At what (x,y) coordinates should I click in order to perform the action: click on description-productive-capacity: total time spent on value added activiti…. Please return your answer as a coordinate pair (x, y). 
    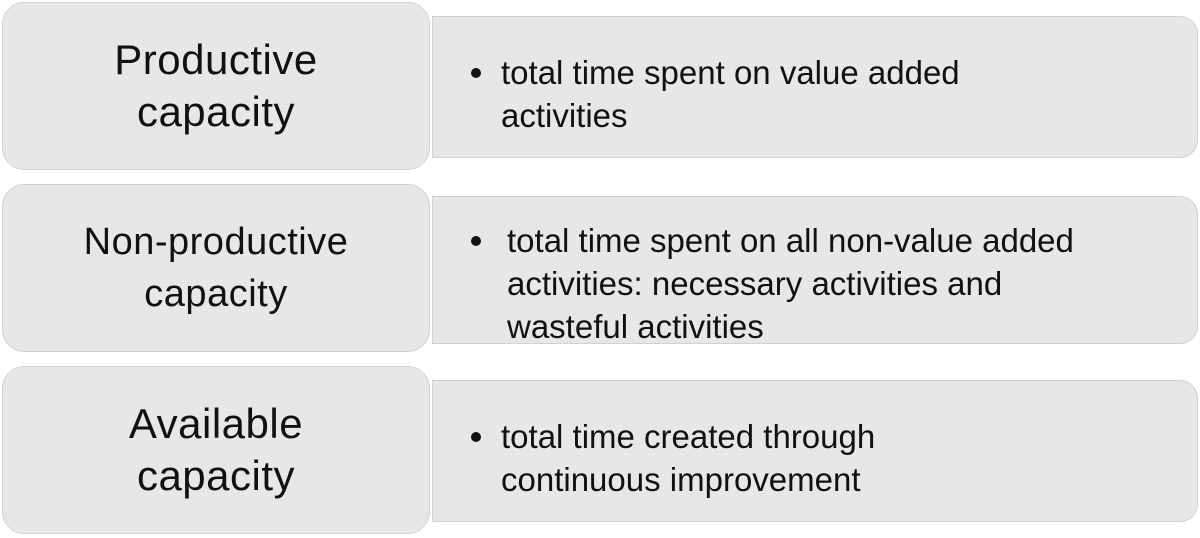
    Looking at the image, I should click on (730, 94).